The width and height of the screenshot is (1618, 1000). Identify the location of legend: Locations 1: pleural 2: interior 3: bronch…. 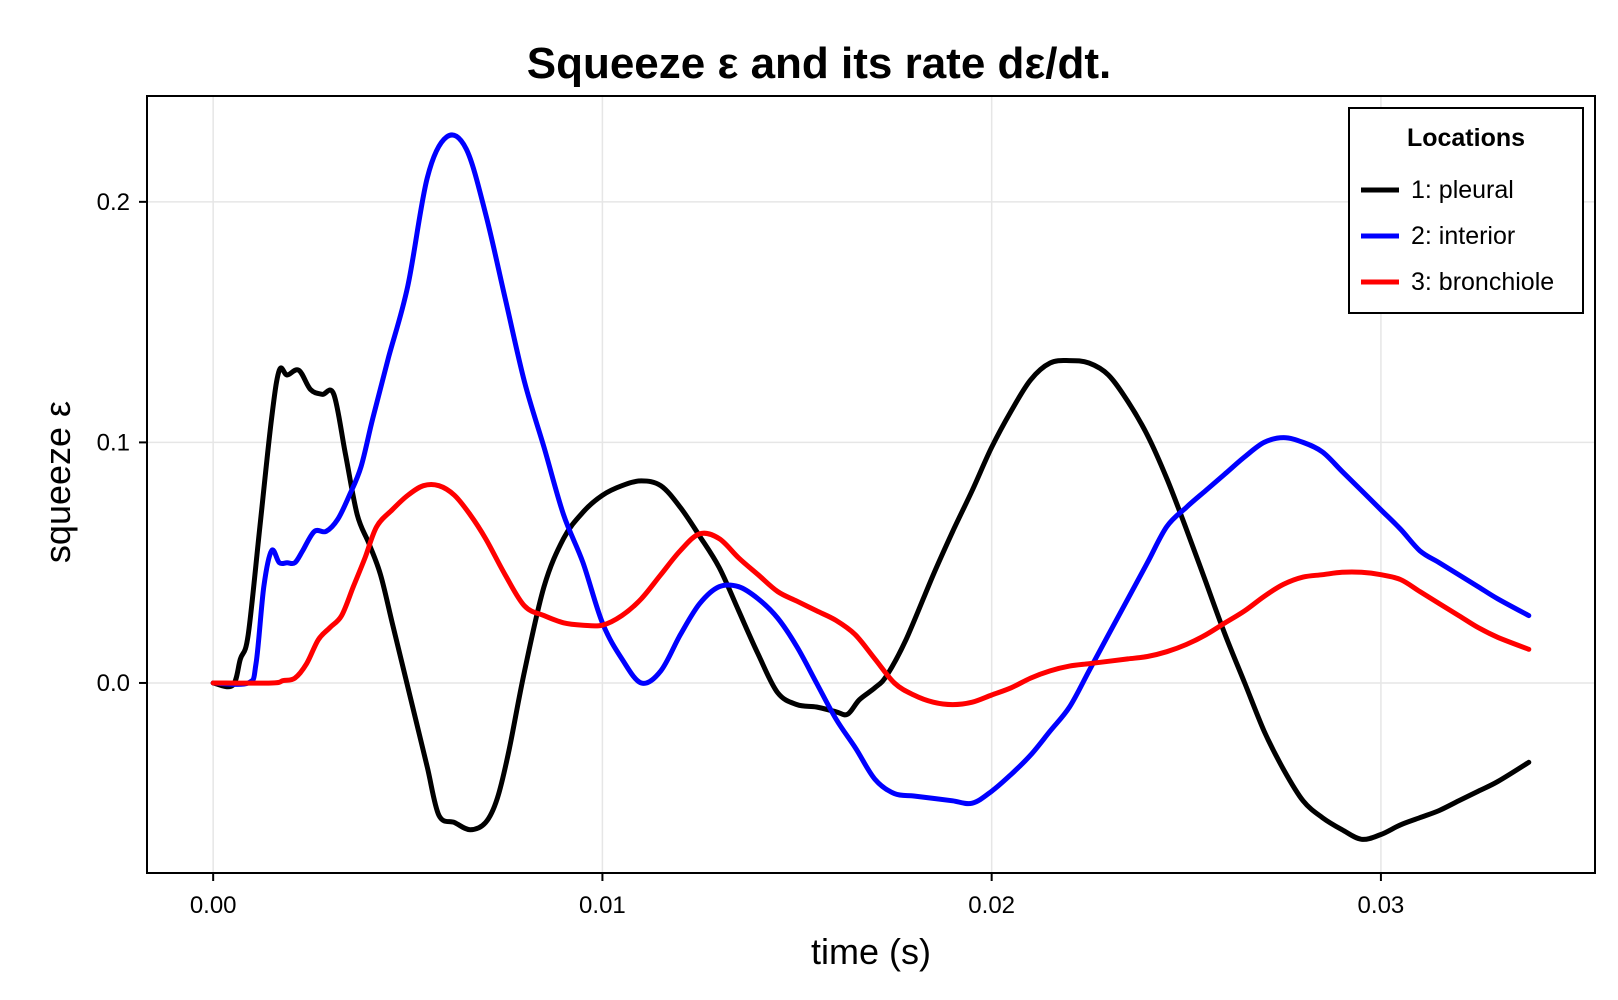
(1466, 210).